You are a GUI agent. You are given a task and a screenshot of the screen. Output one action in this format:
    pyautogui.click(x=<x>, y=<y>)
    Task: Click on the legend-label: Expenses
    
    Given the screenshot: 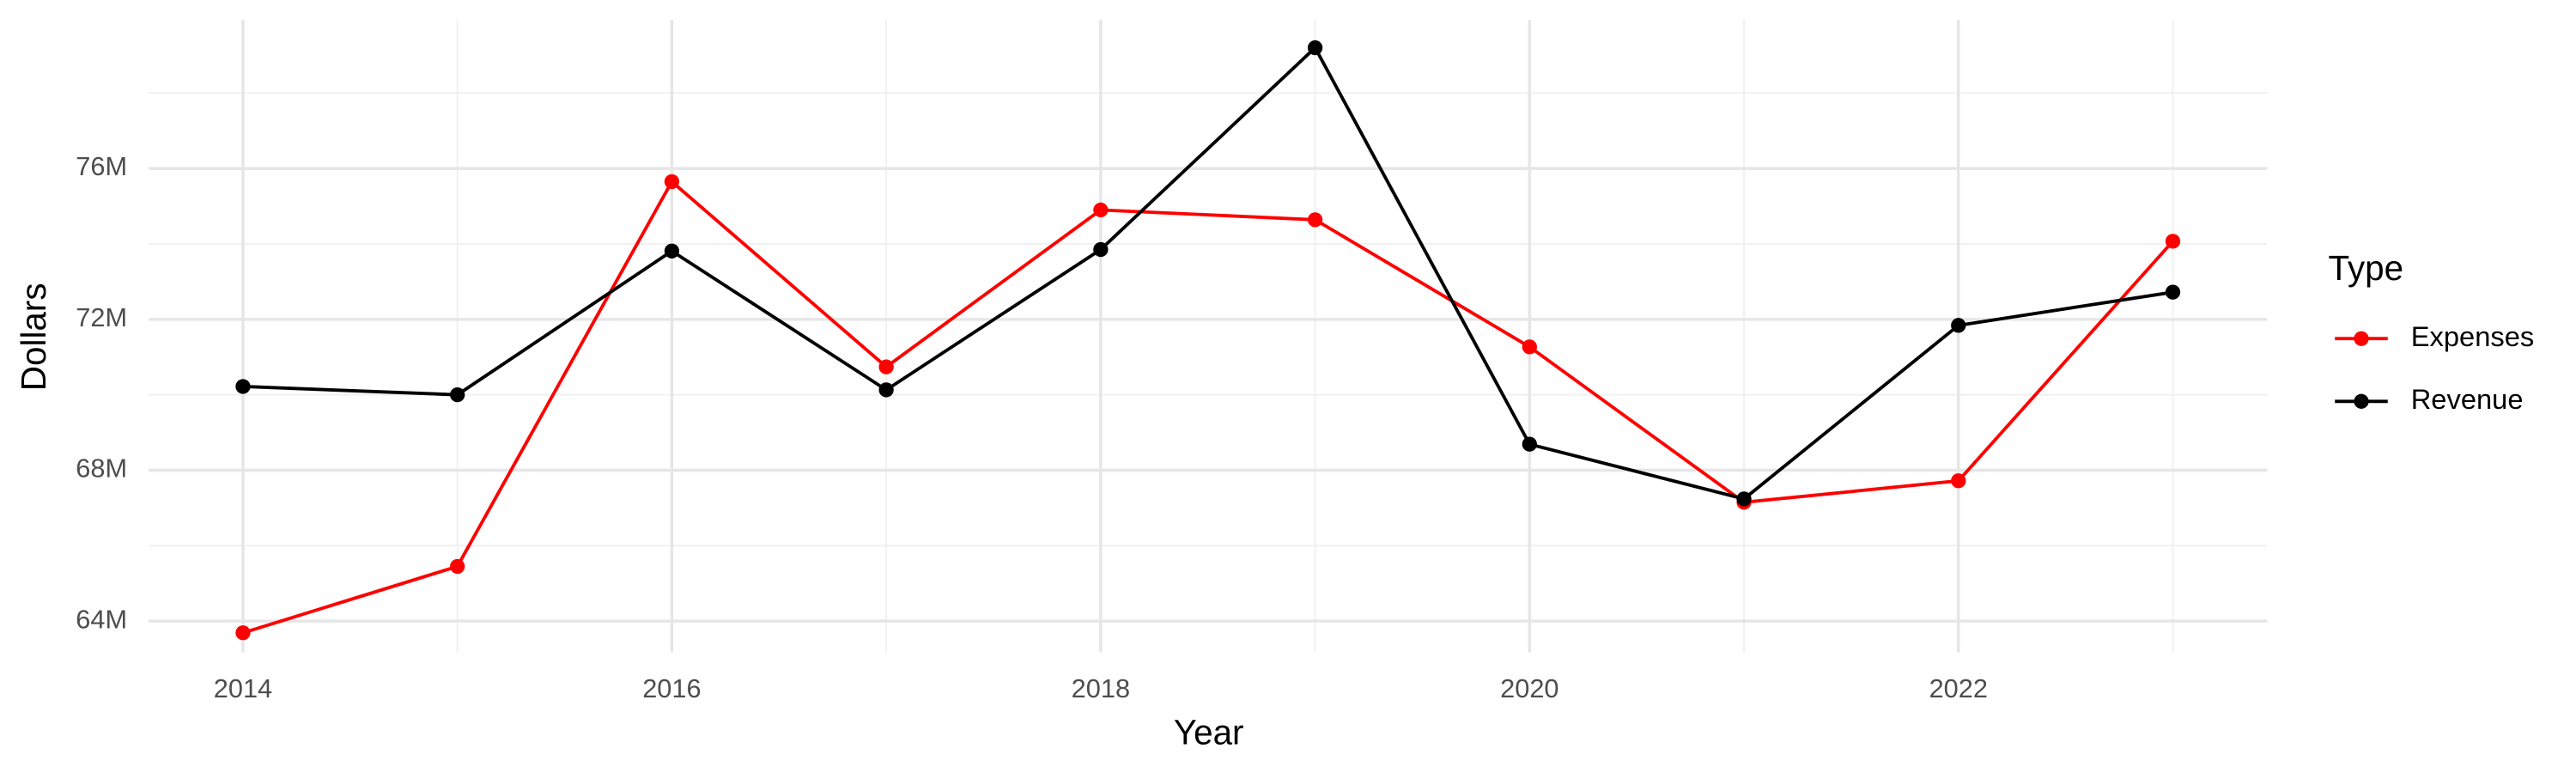 What is the action you would take?
    pyautogui.click(x=2473, y=336)
    